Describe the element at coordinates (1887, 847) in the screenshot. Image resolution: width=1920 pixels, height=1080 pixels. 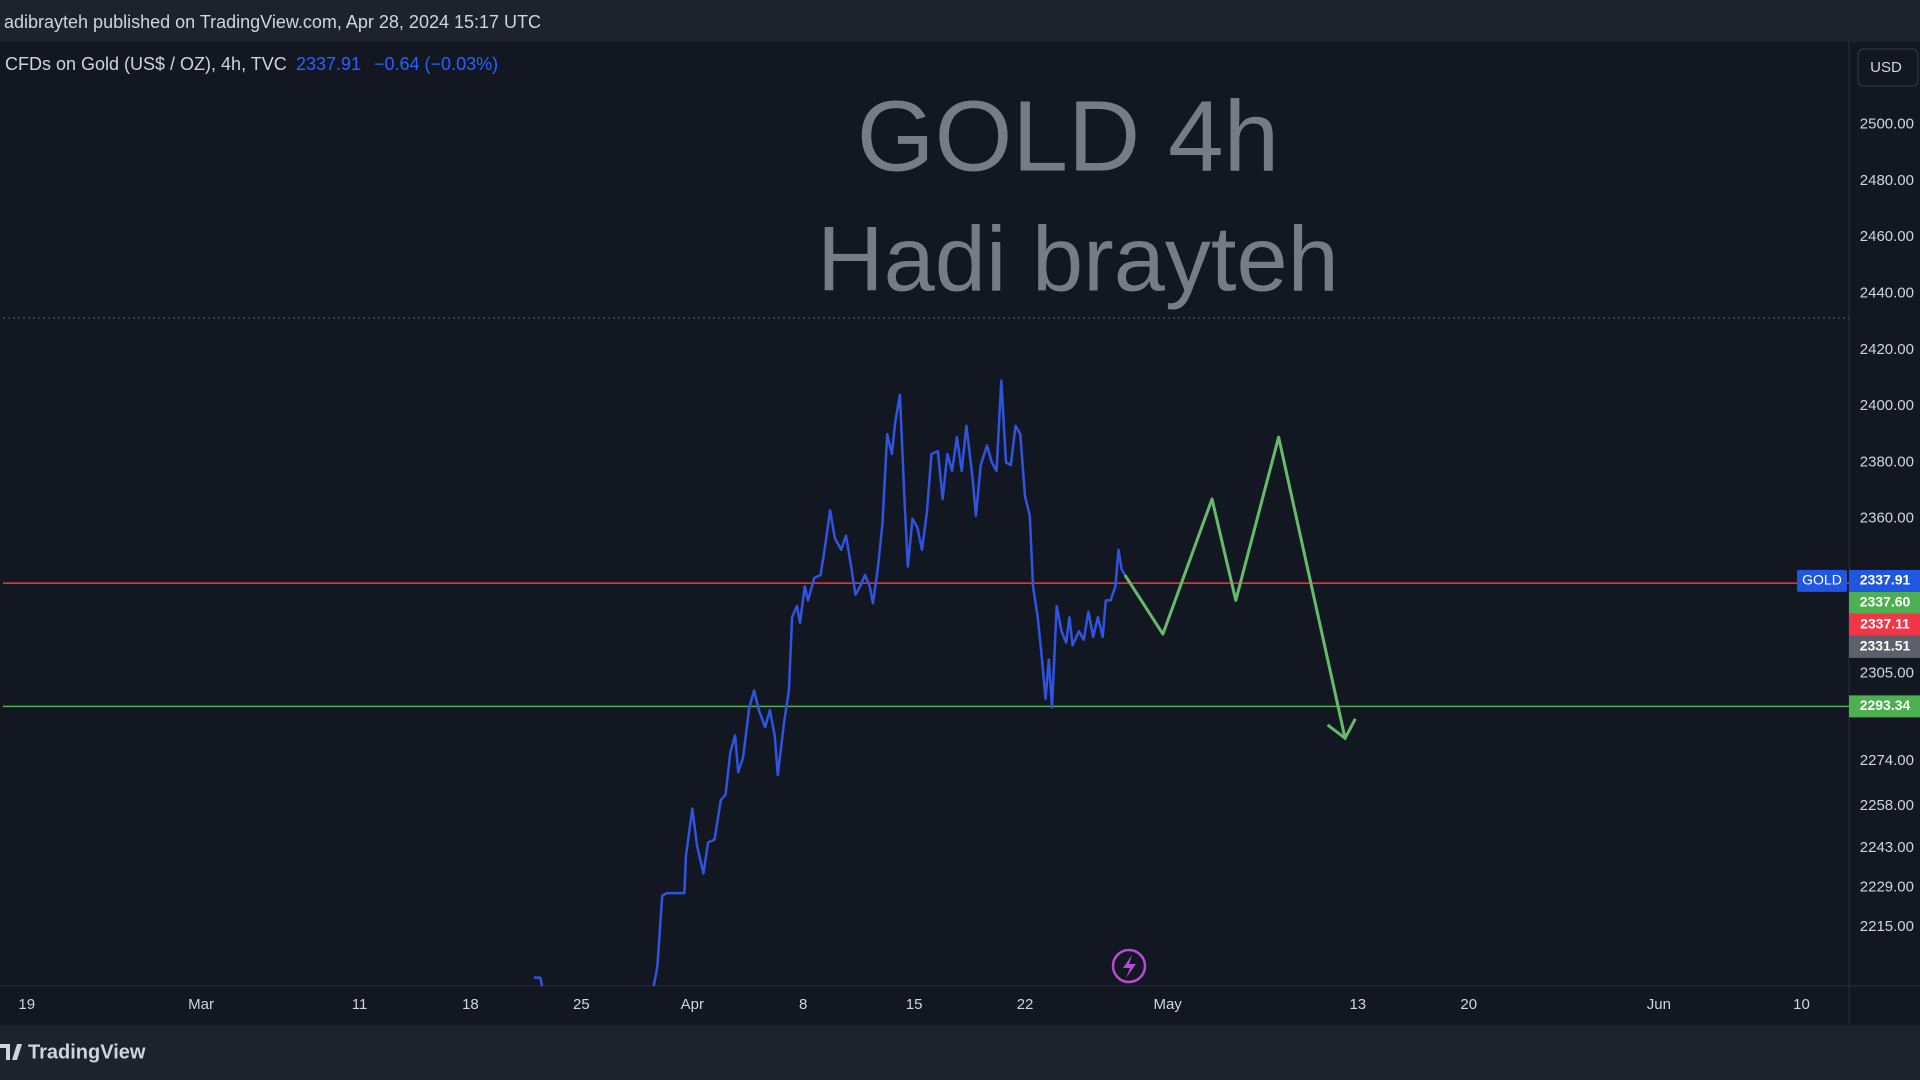
I see `y-tick-label: 2243.00` at that location.